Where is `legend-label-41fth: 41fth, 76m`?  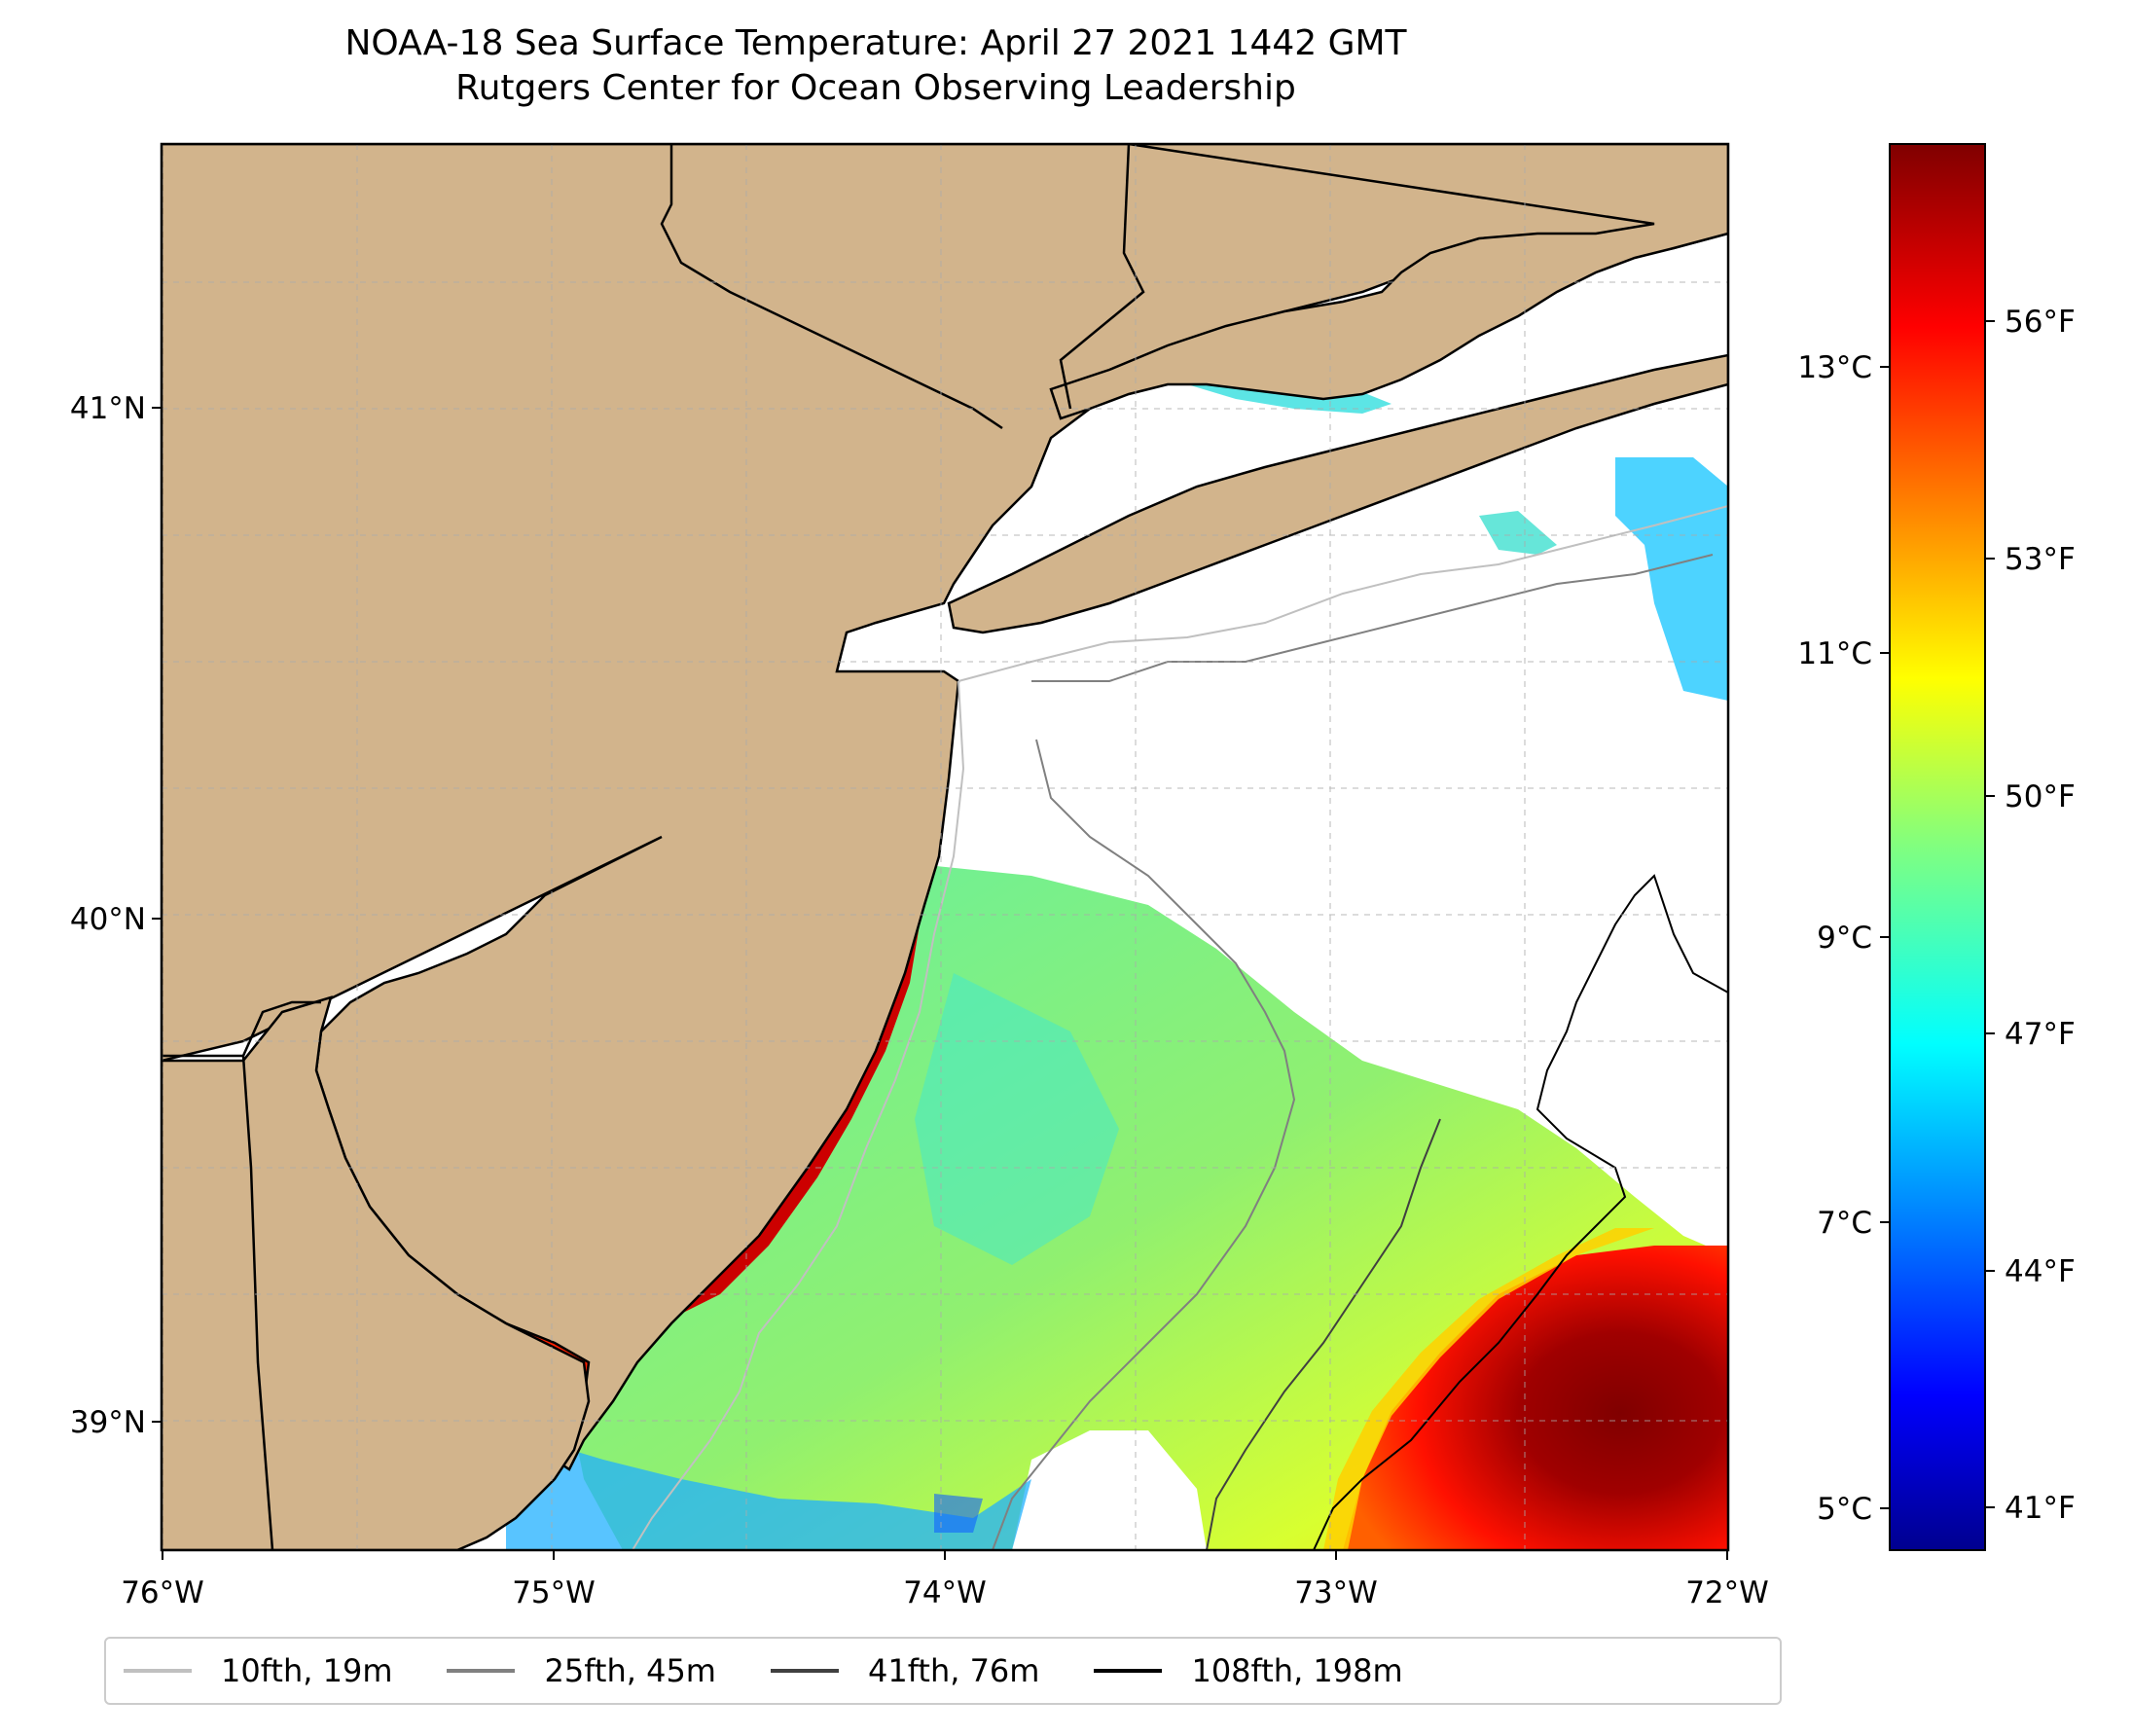 legend-label-41fth: 41fth, 76m is located at coordinates (953, 1671).